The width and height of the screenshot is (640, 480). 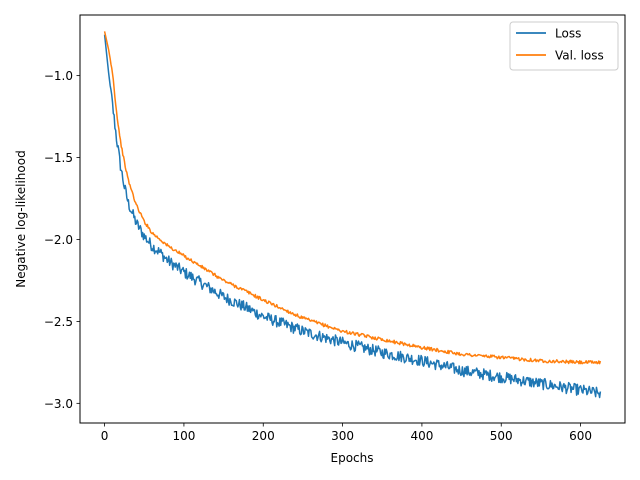 I want to click on legend-box, so click(x=564, y=46).